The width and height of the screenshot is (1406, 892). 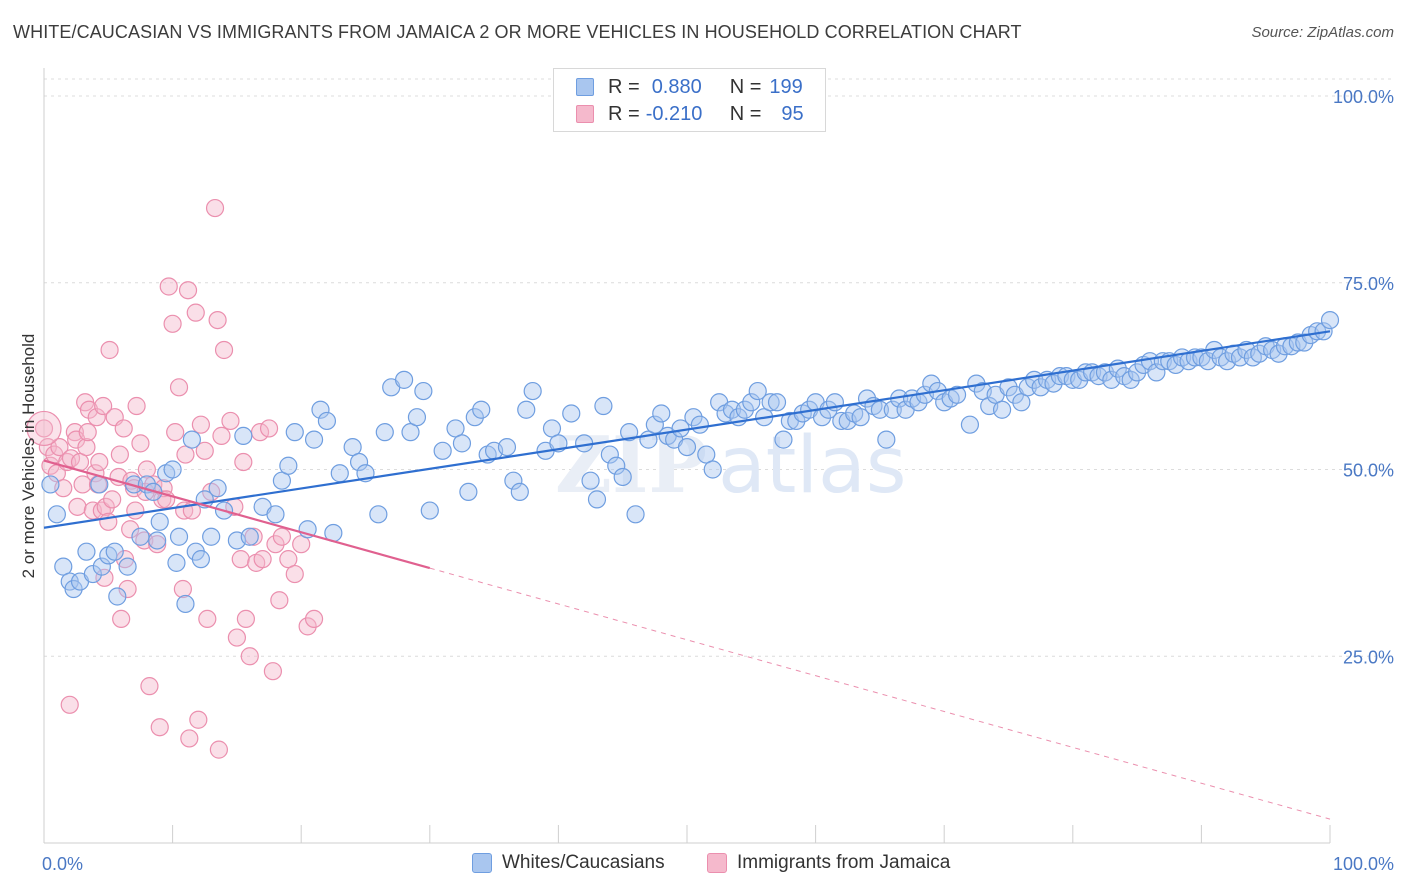 What do you see at coordinates (624, 86) in the screenshot?
I see `legend-r-label: R =` at bounding box center [624, 86].